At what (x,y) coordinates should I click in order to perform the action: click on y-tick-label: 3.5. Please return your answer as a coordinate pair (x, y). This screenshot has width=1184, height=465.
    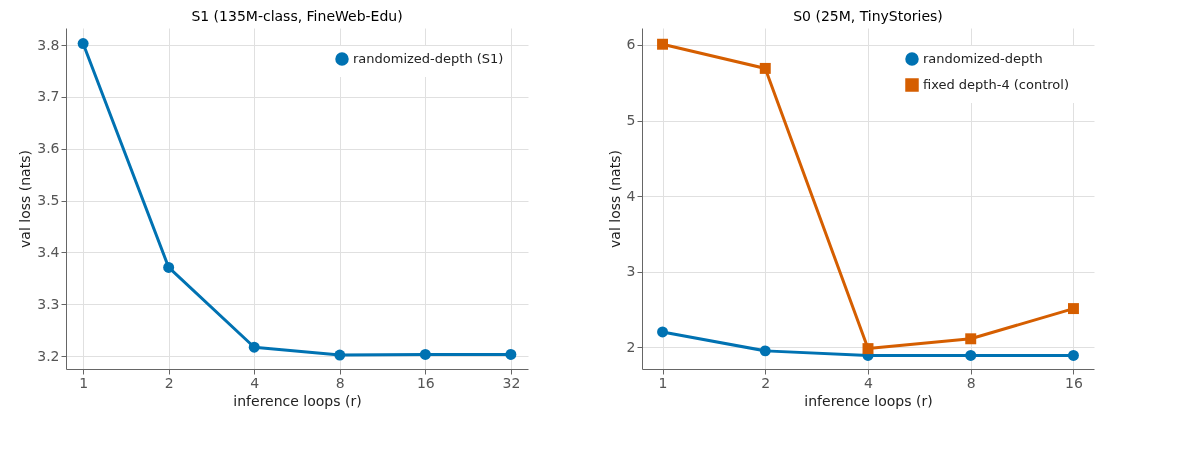
    Looking at the image, I should click on (48, 200).